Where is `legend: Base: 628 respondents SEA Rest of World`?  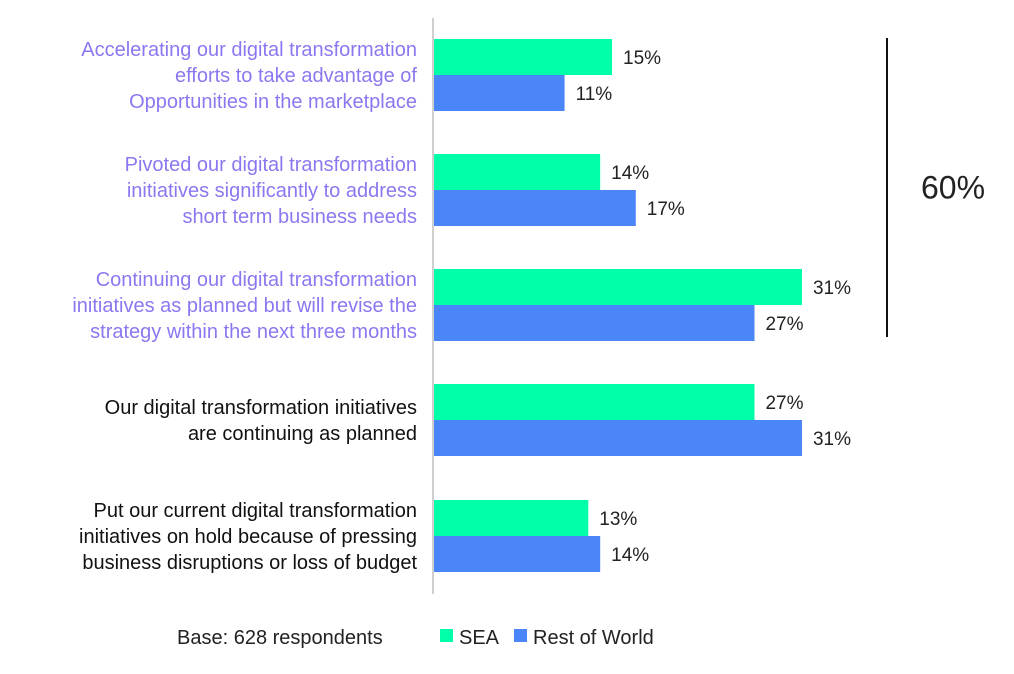
legend: Base: 628 respondents SEA Rest of World is located at coordinates (415, 638).